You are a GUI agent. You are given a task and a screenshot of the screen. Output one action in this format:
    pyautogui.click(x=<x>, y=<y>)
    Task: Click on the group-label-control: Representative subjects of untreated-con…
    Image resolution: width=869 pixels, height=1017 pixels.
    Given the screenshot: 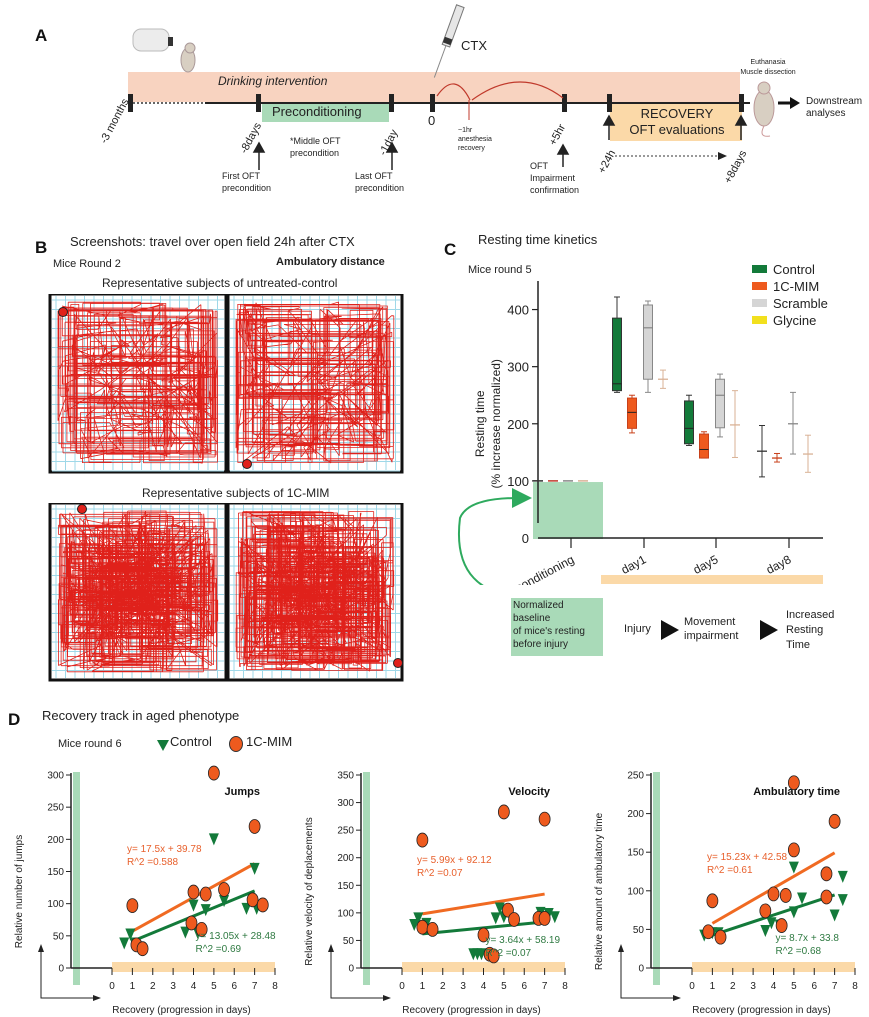 What is the action you would take?
    pyautogui.click(x=220, y=283)
    